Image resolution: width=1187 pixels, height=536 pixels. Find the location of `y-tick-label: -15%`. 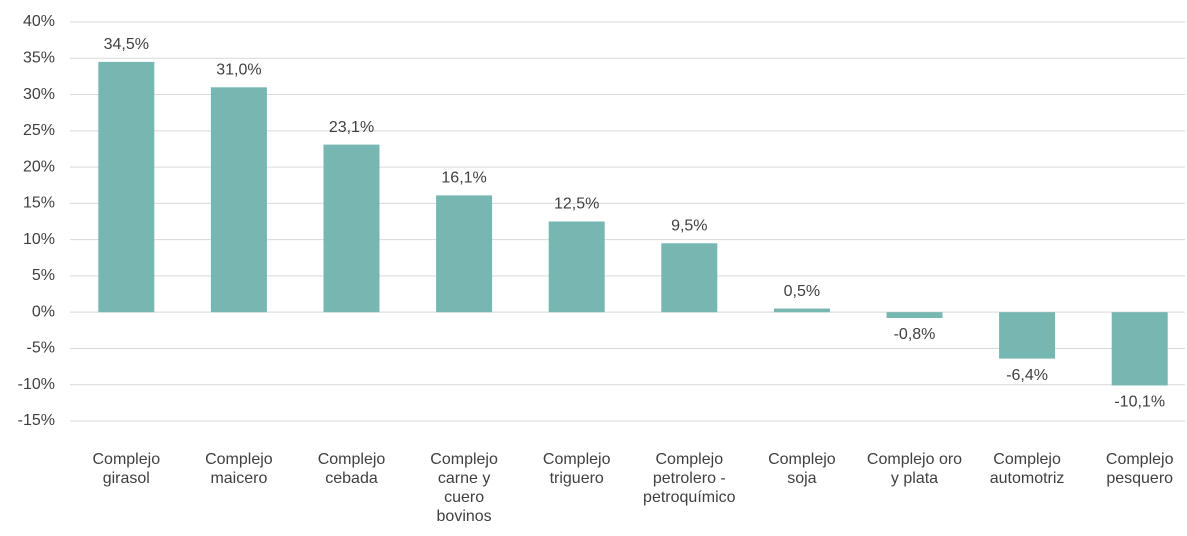

y-tick-label: -15% is located at coordinates (36, 420).